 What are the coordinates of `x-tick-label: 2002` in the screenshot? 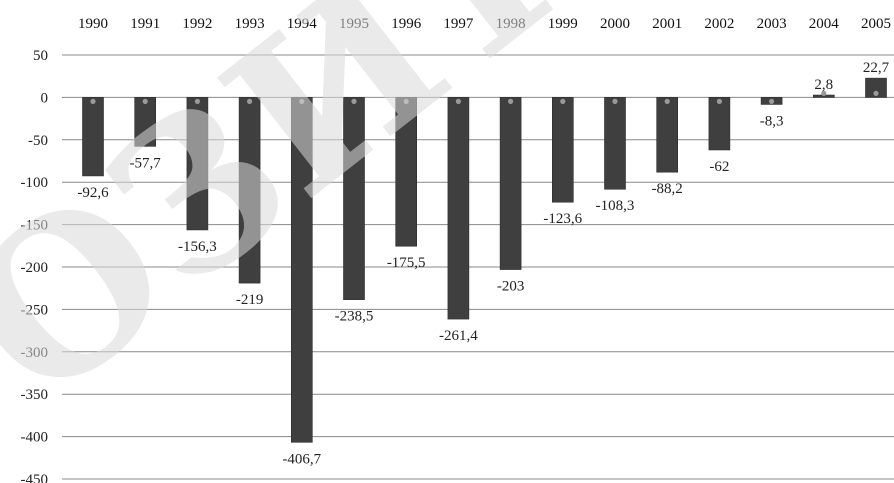 It's located at (719, 24).